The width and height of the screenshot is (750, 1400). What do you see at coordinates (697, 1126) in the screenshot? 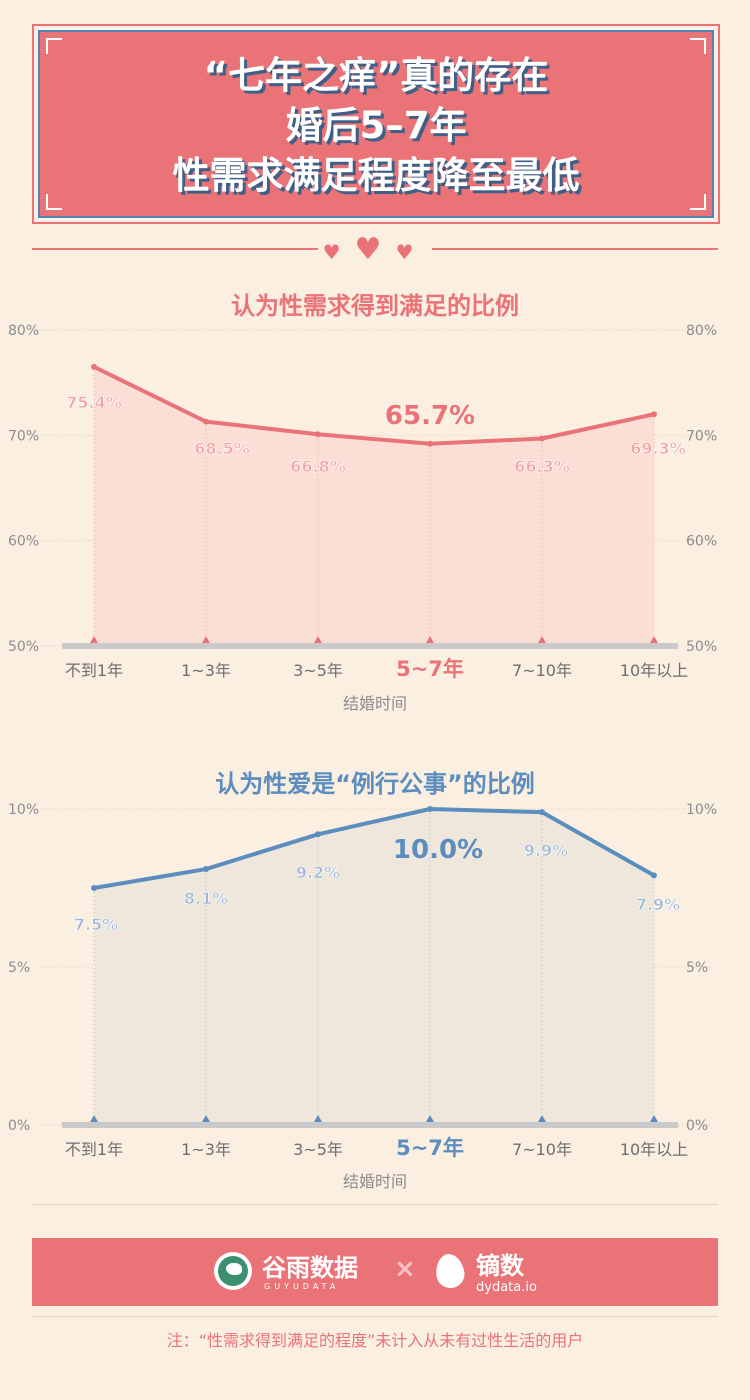
I see `y-tick-label-right: 0%` at bounding box center [697, 1126].